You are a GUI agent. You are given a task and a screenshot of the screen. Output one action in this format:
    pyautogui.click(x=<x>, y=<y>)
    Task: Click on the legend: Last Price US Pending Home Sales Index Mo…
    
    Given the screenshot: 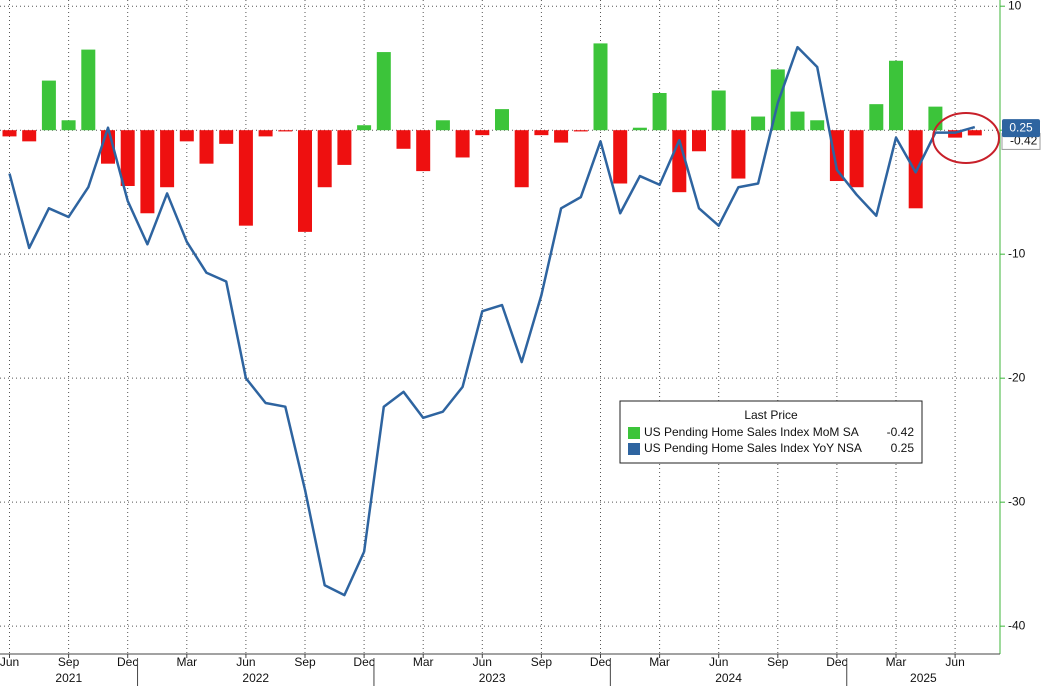 What is the action you would take?
    pyautogui.click(x=771, y=432)
    